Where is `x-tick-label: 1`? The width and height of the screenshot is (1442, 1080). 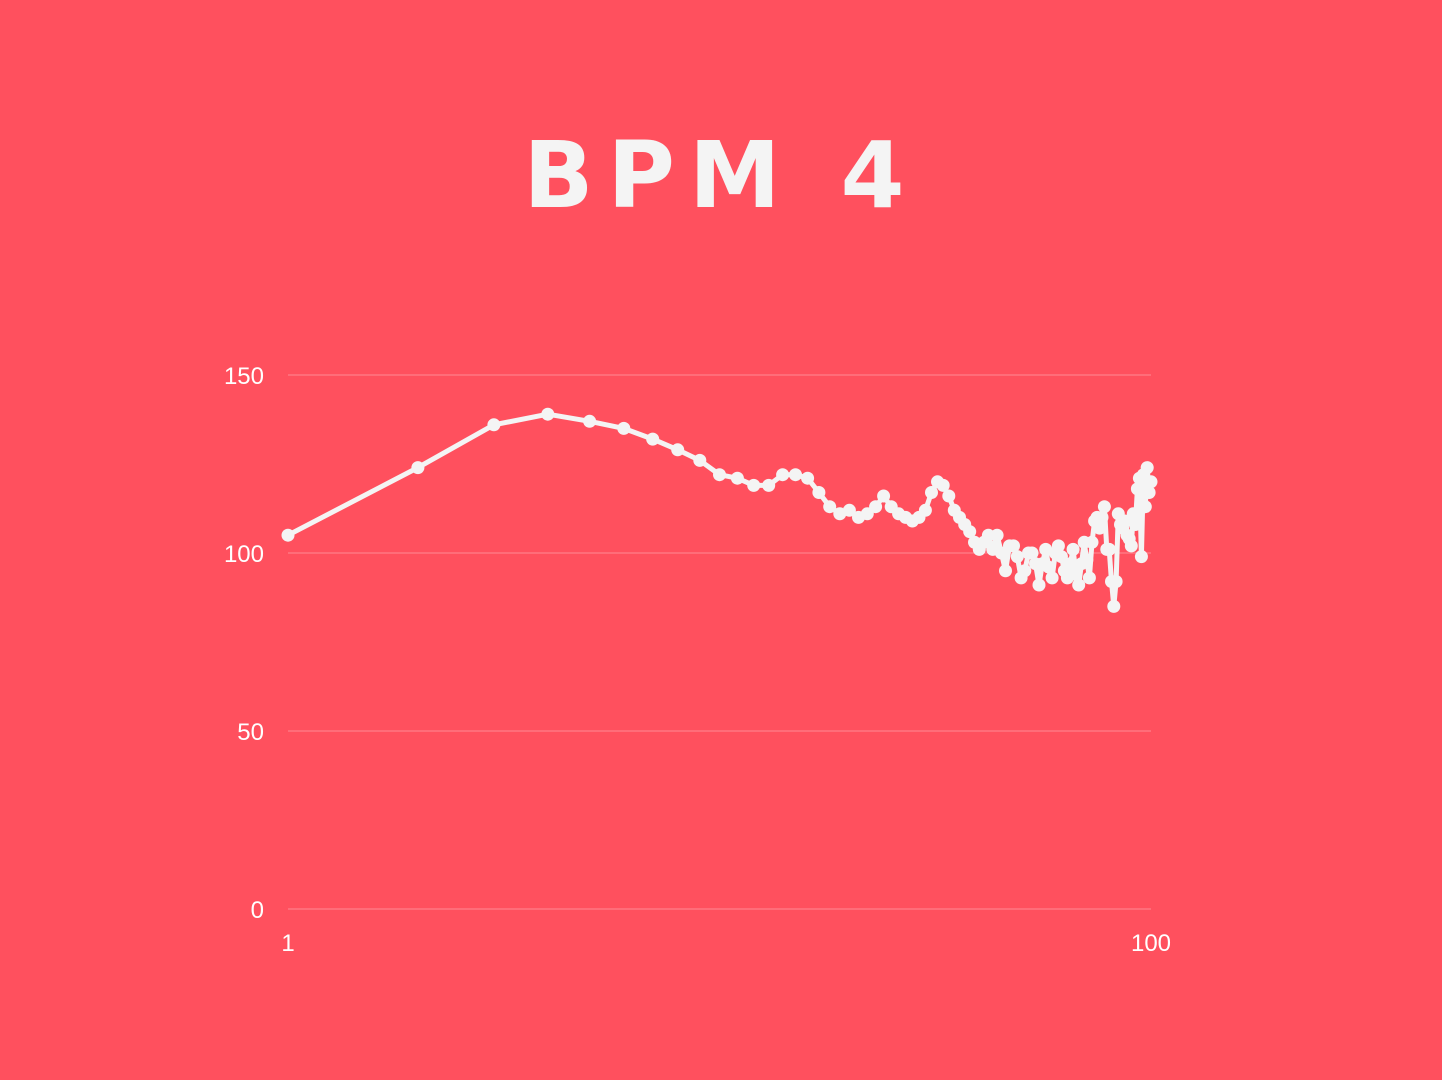 x-tick-label: 1 is located at coordinates (287, 943).